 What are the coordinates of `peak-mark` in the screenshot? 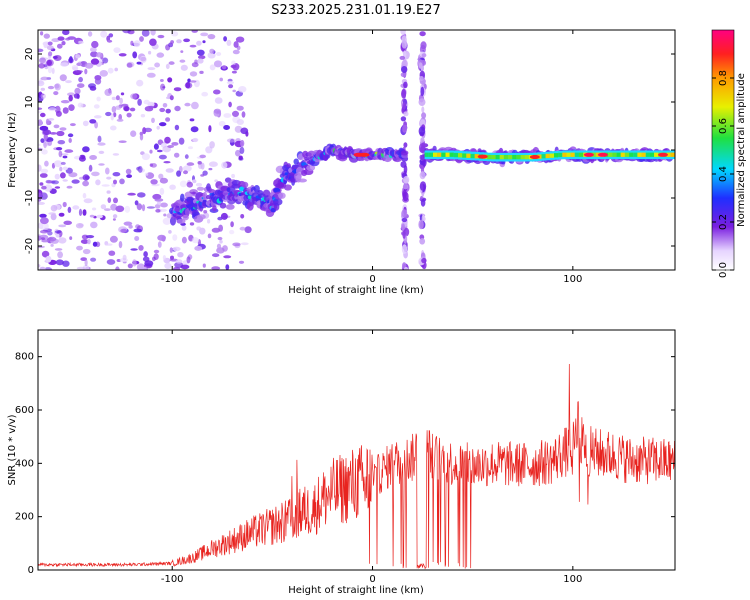 It's located at (364, 154).